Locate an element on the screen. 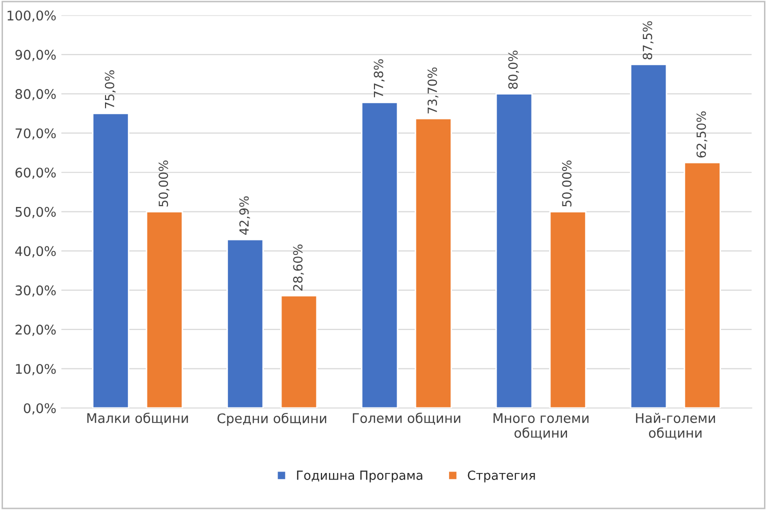 Image resolution: width=767 pixels, height=510 pixels. legend-label: Стратегия is located at coordinates (501, 476).